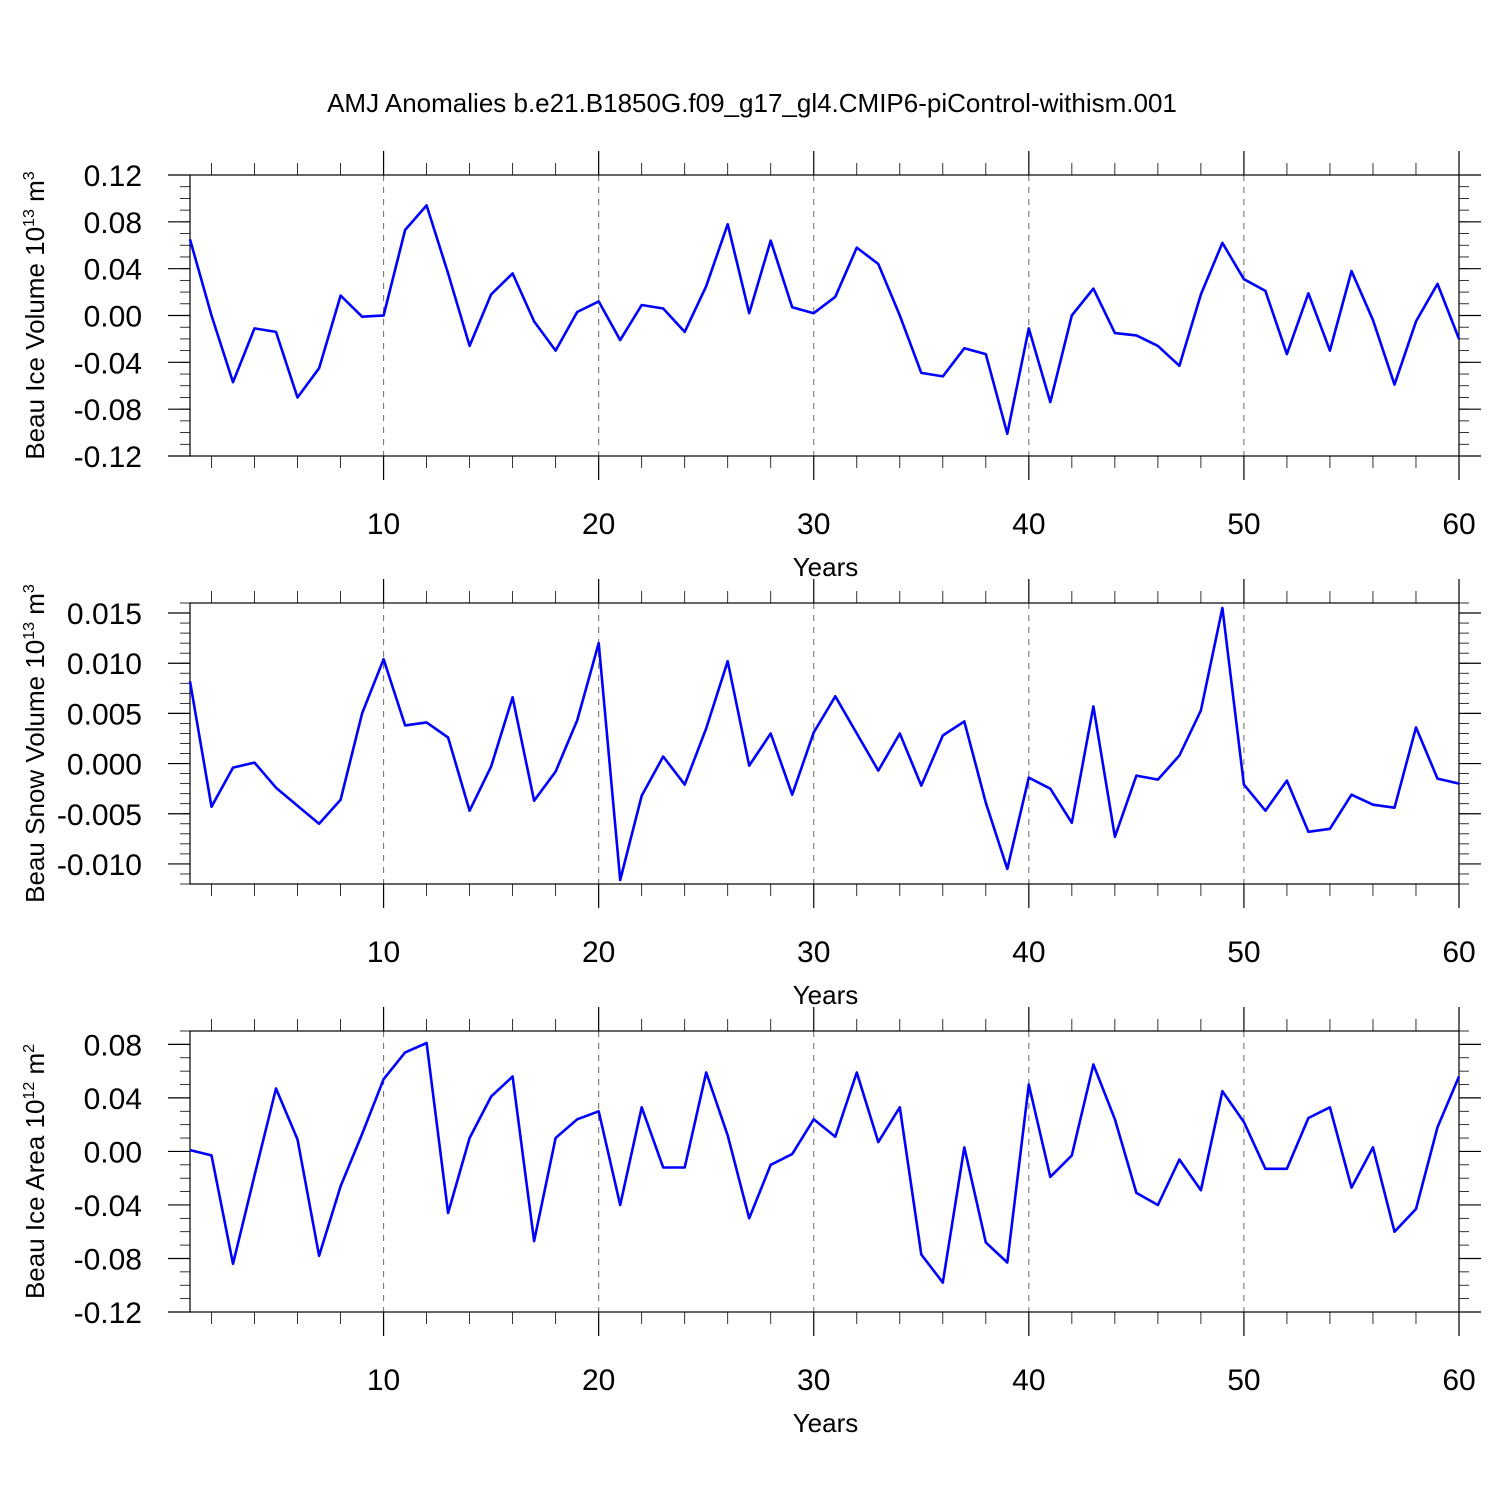  What do you see at coordinates (35, 1171) in the screenshot?
I see `y-axis-label: Beau Ice Area 1012 m2` at bounding box center [35, 1171].